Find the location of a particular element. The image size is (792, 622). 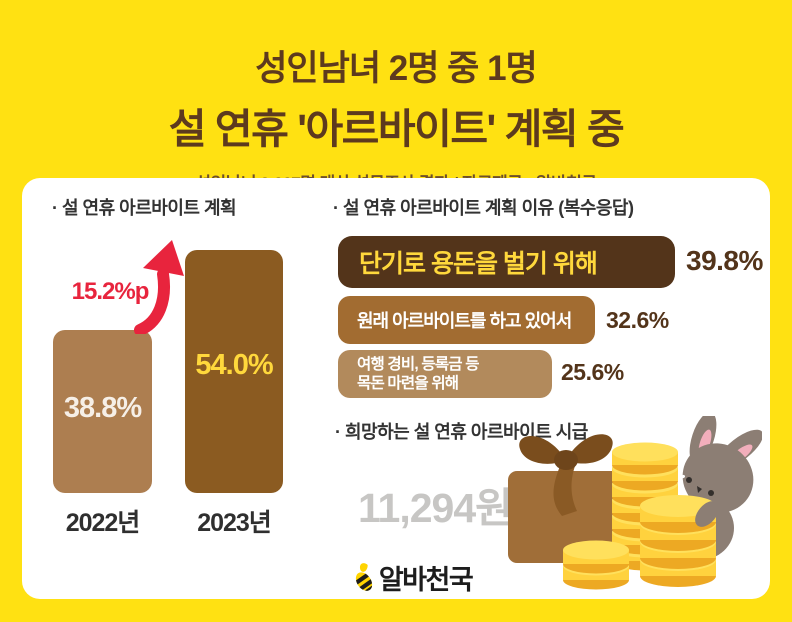

bar-2022-value: 38.8% is located at coordinates (102, 408).